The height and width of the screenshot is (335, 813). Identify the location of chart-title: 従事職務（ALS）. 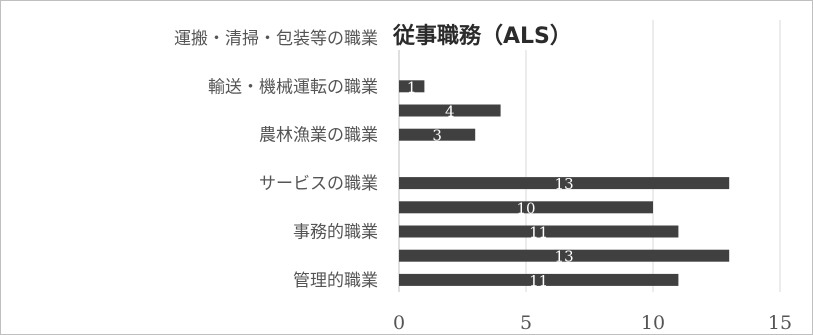
(482, 36).